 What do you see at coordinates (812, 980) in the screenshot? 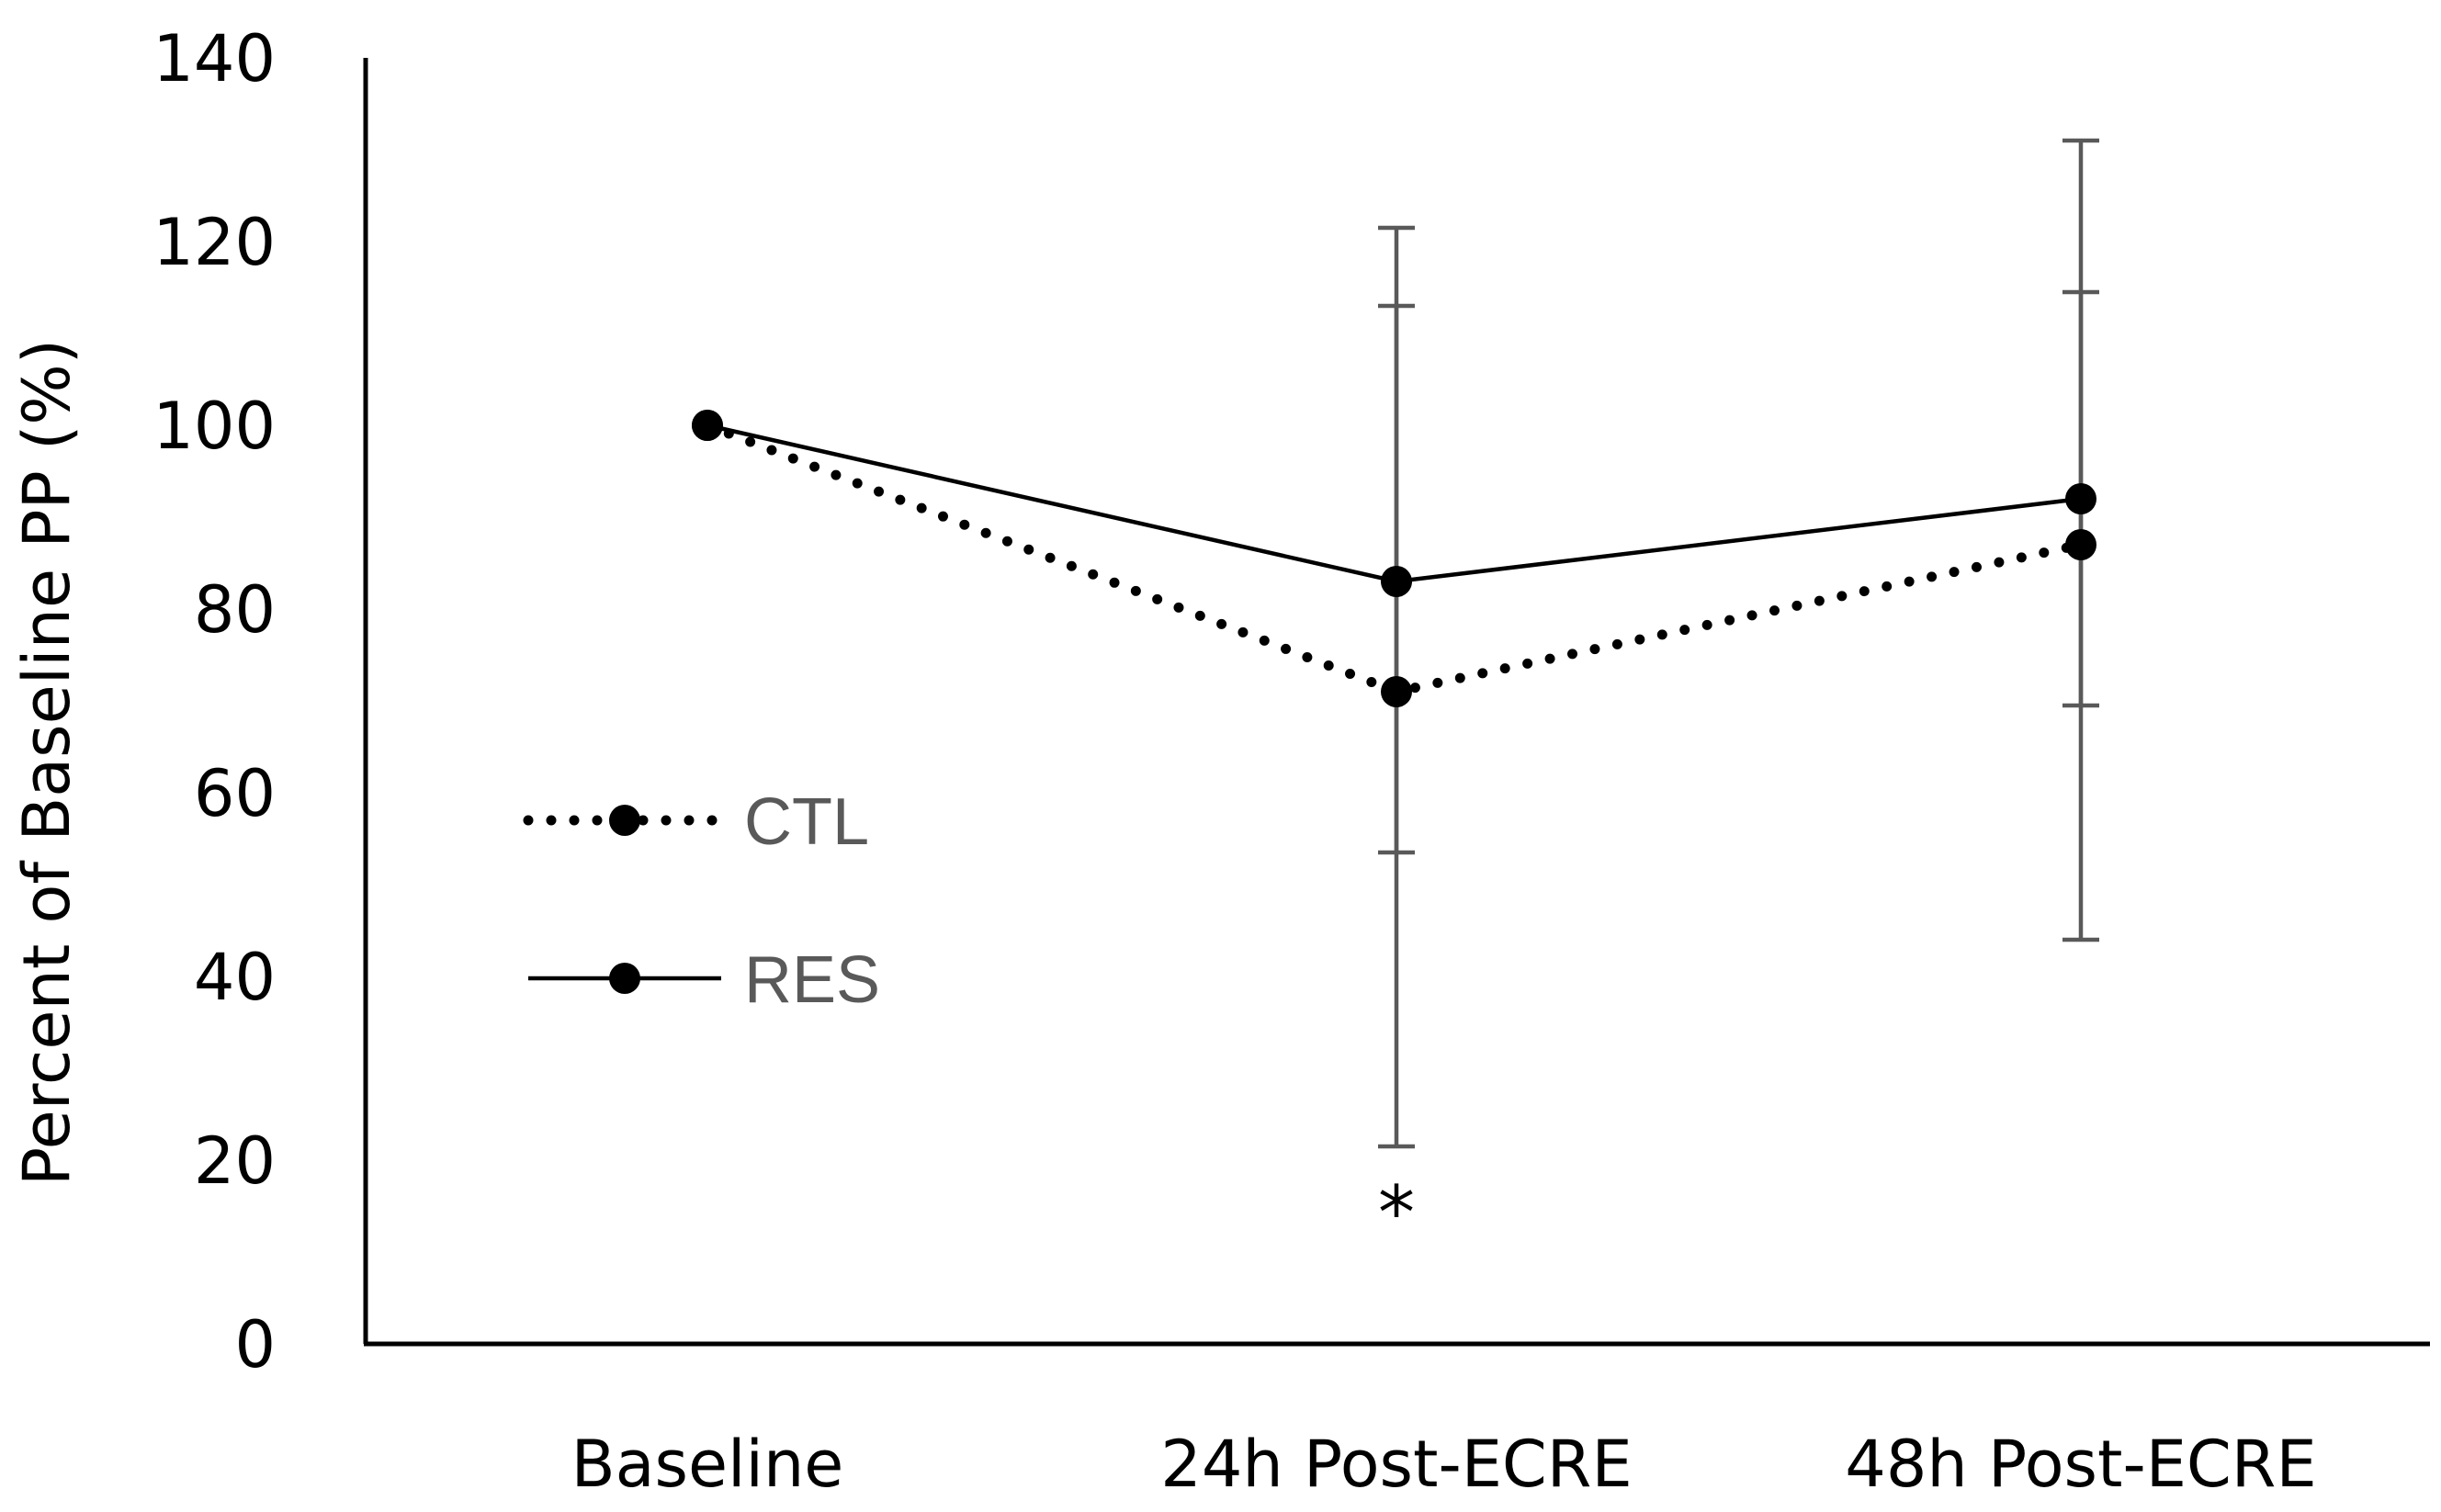
I see `legend-label-res: RES` at bounding box center [812, 980].